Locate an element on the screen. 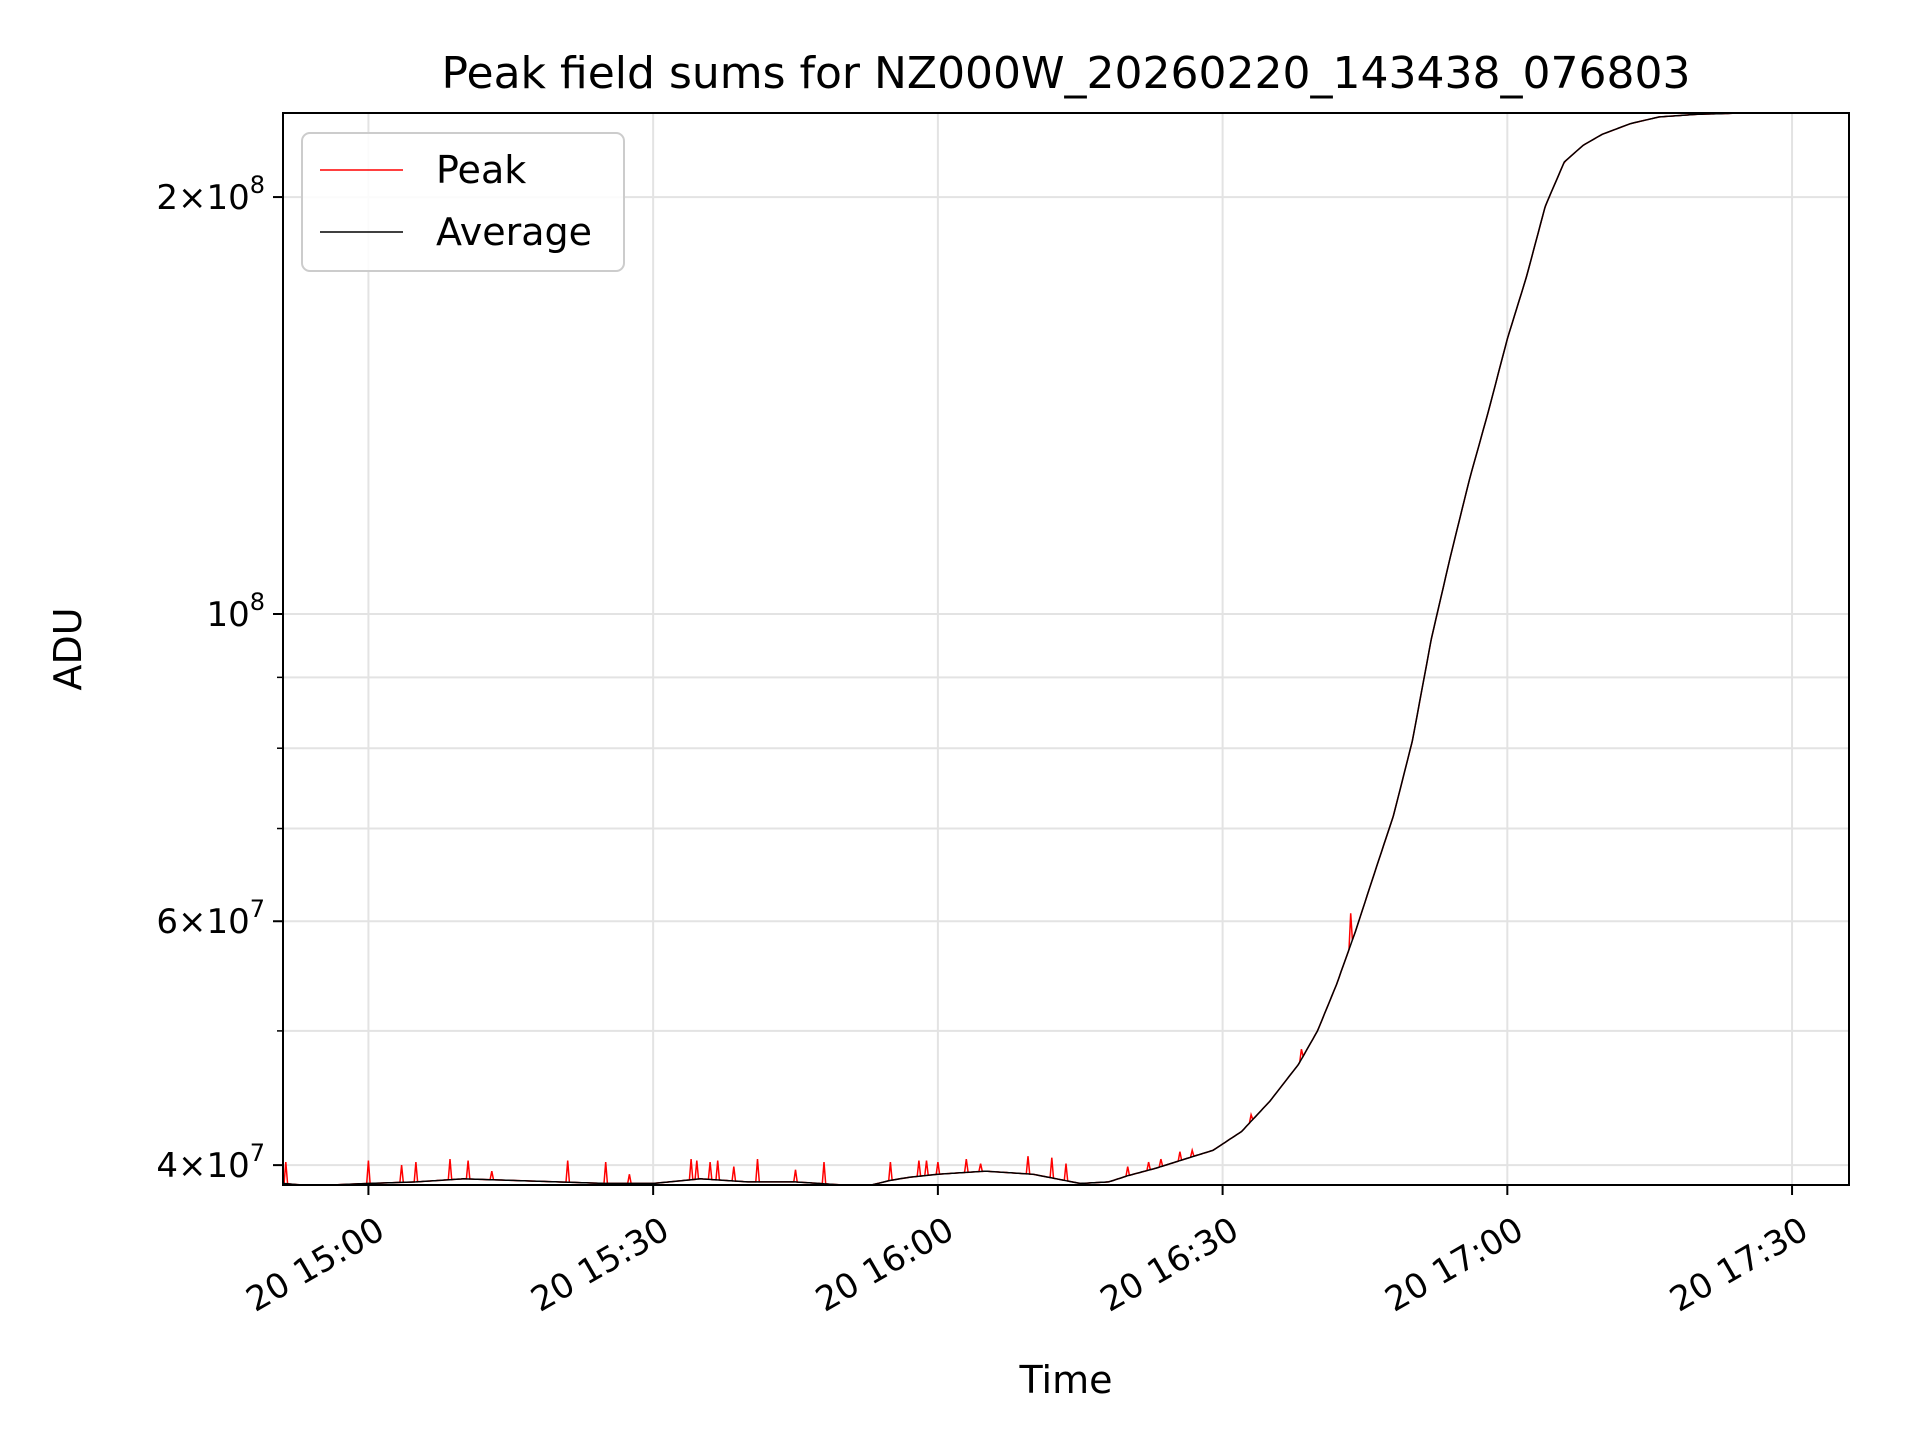 The height and width of the screenshot is (1440, 1920). y-tick-label: 6×107 is located at coordinates (210, 918).